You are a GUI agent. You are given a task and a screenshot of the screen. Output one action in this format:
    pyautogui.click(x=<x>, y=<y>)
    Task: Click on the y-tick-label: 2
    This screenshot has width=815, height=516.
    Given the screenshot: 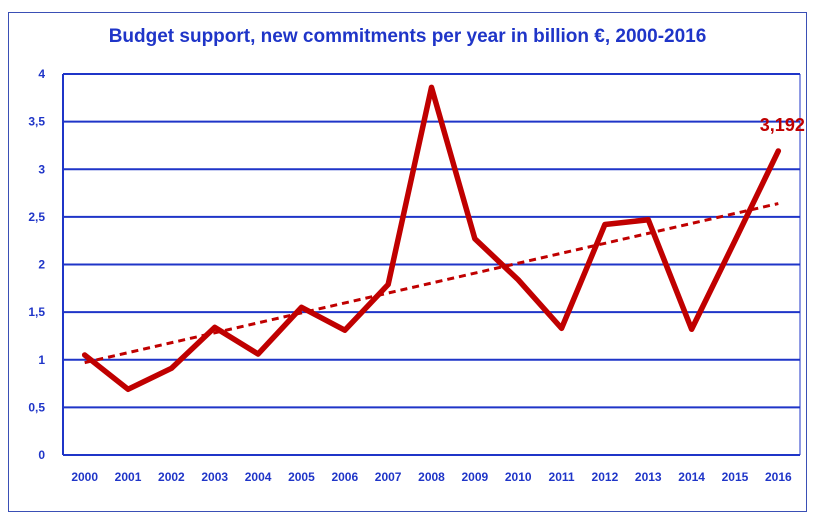 What is the action you would take?
    pyautogui.click(x=41, y=265)
    